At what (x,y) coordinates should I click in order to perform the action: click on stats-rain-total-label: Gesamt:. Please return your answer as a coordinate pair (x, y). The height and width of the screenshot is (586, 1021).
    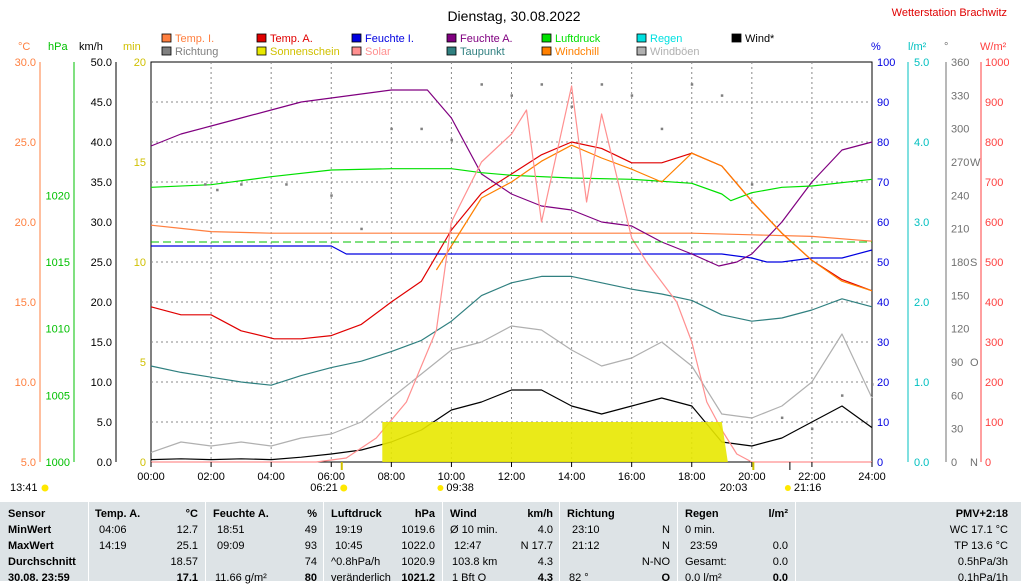
    Looking at the image, I should click on (706, 562).